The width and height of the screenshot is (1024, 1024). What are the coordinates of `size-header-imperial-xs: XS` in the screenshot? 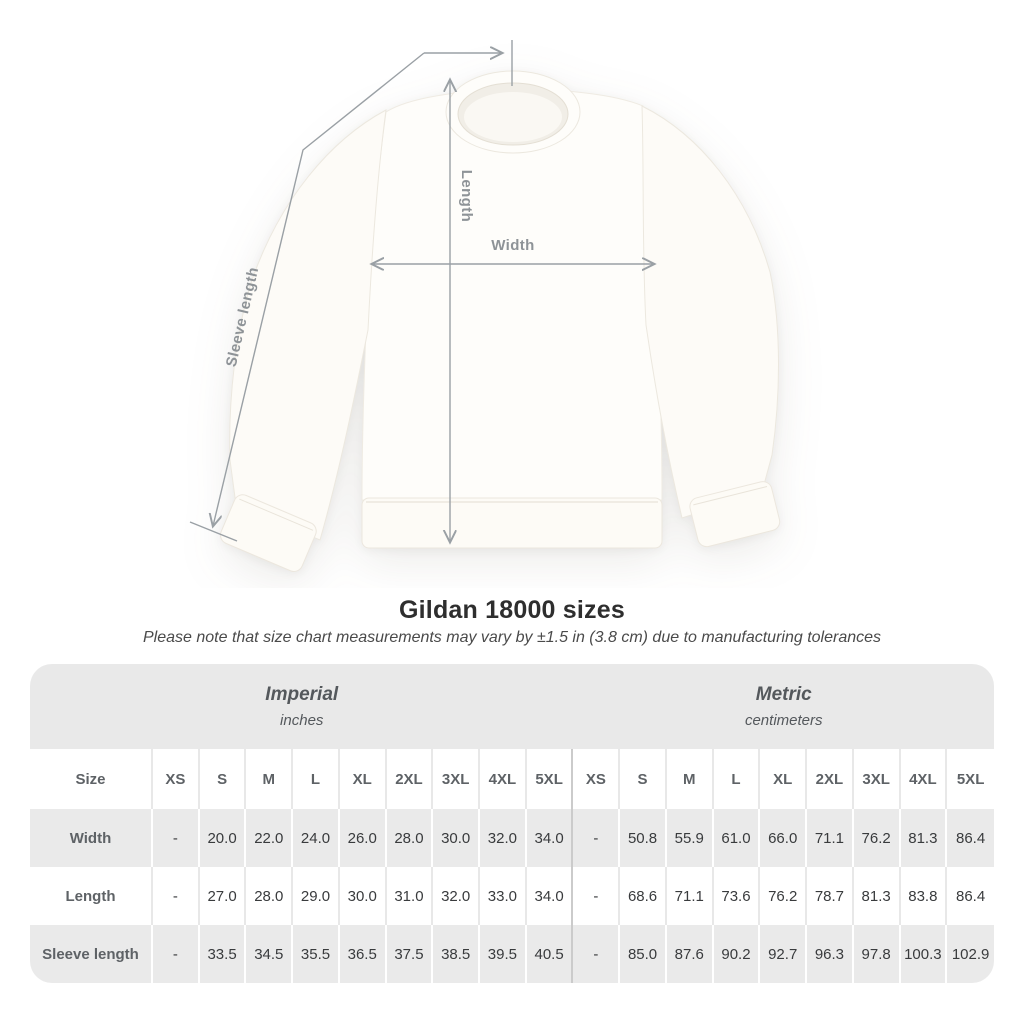 It's located at (176, 779).